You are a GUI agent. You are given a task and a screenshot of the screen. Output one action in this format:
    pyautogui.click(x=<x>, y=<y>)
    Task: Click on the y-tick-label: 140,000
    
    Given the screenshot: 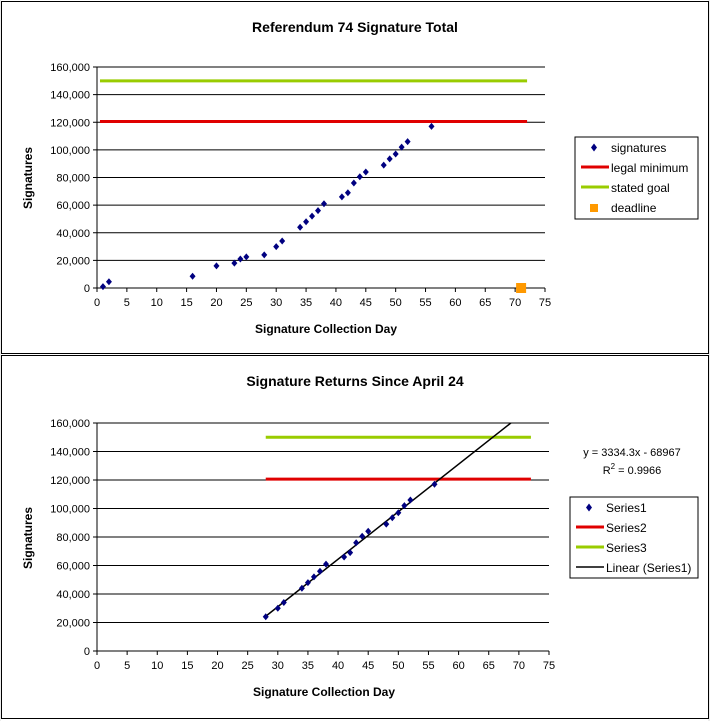 What is the action you would take?
    pyautogui.click(x=70, y=96)
    